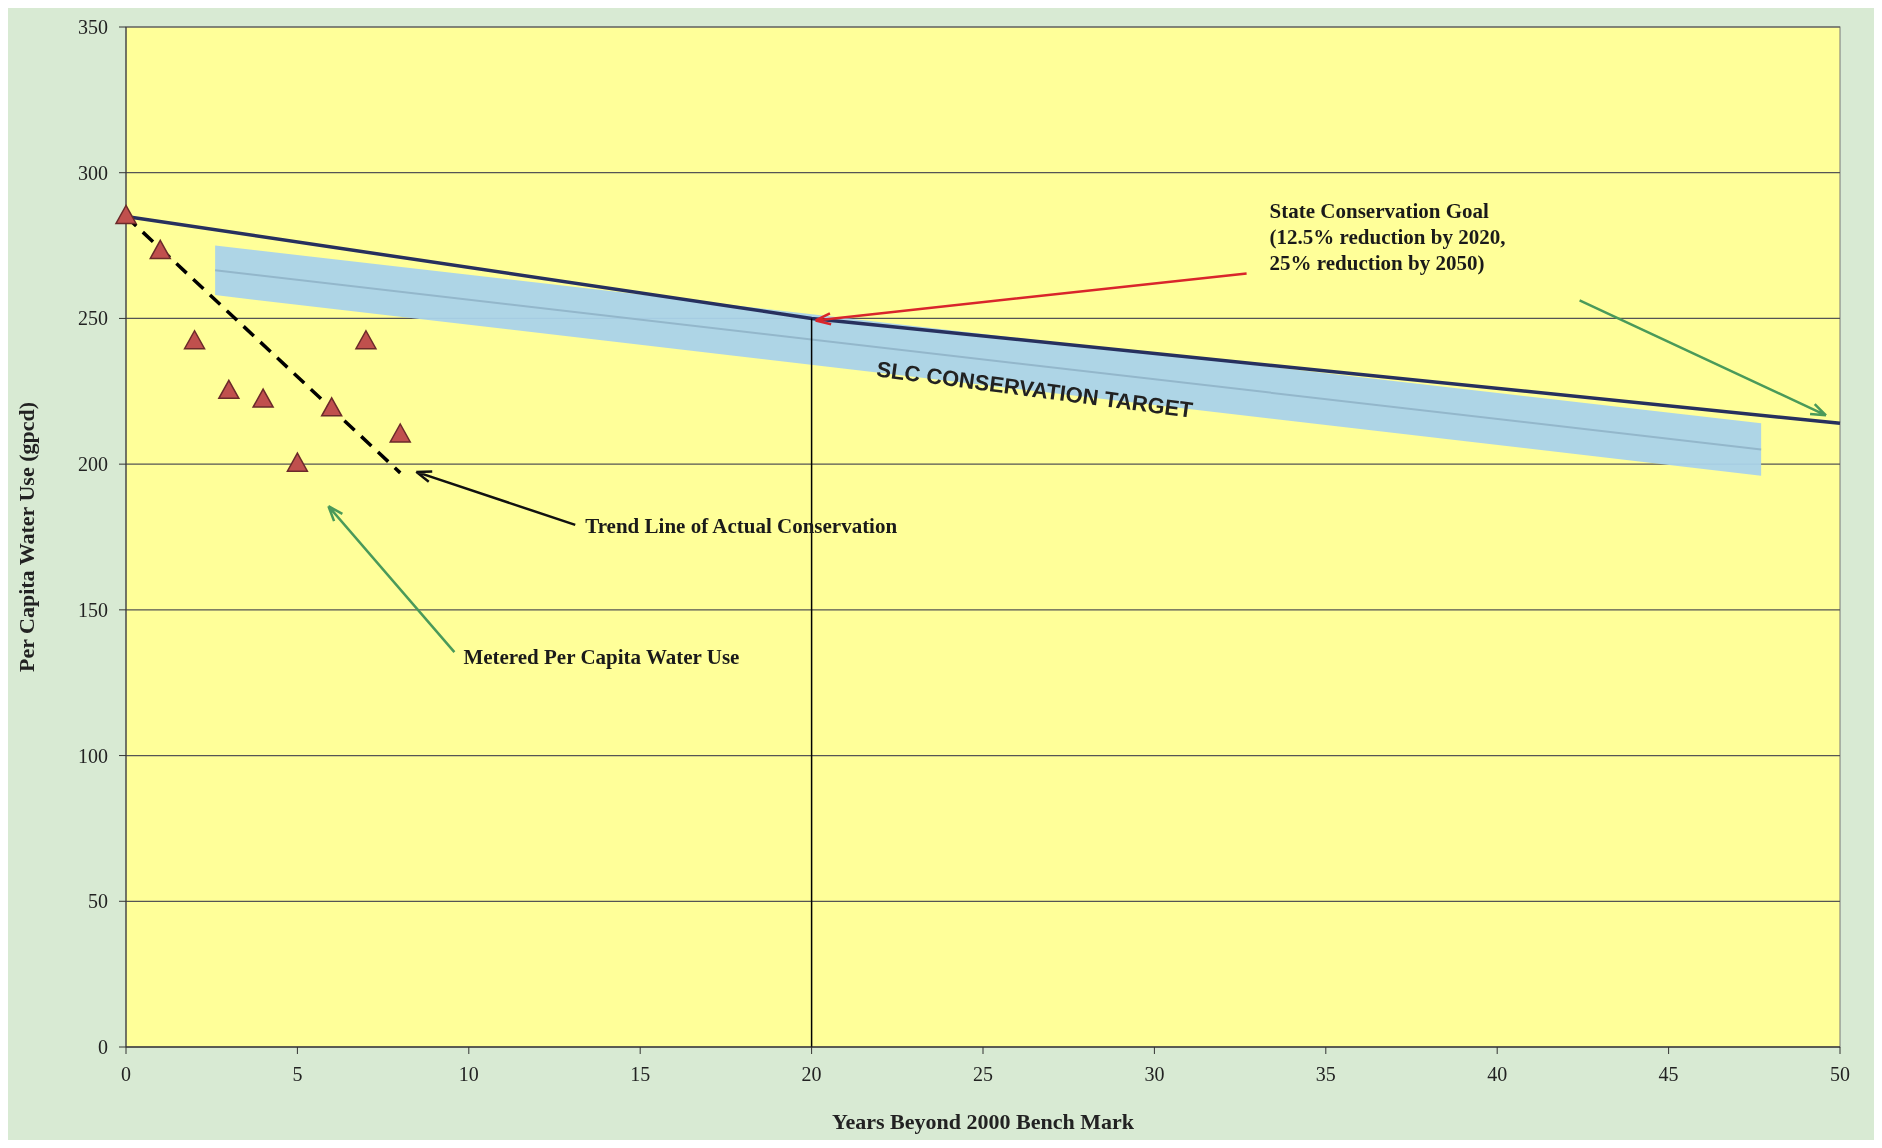  I want to click on x-tick-label: 5, so click(297, 1074).